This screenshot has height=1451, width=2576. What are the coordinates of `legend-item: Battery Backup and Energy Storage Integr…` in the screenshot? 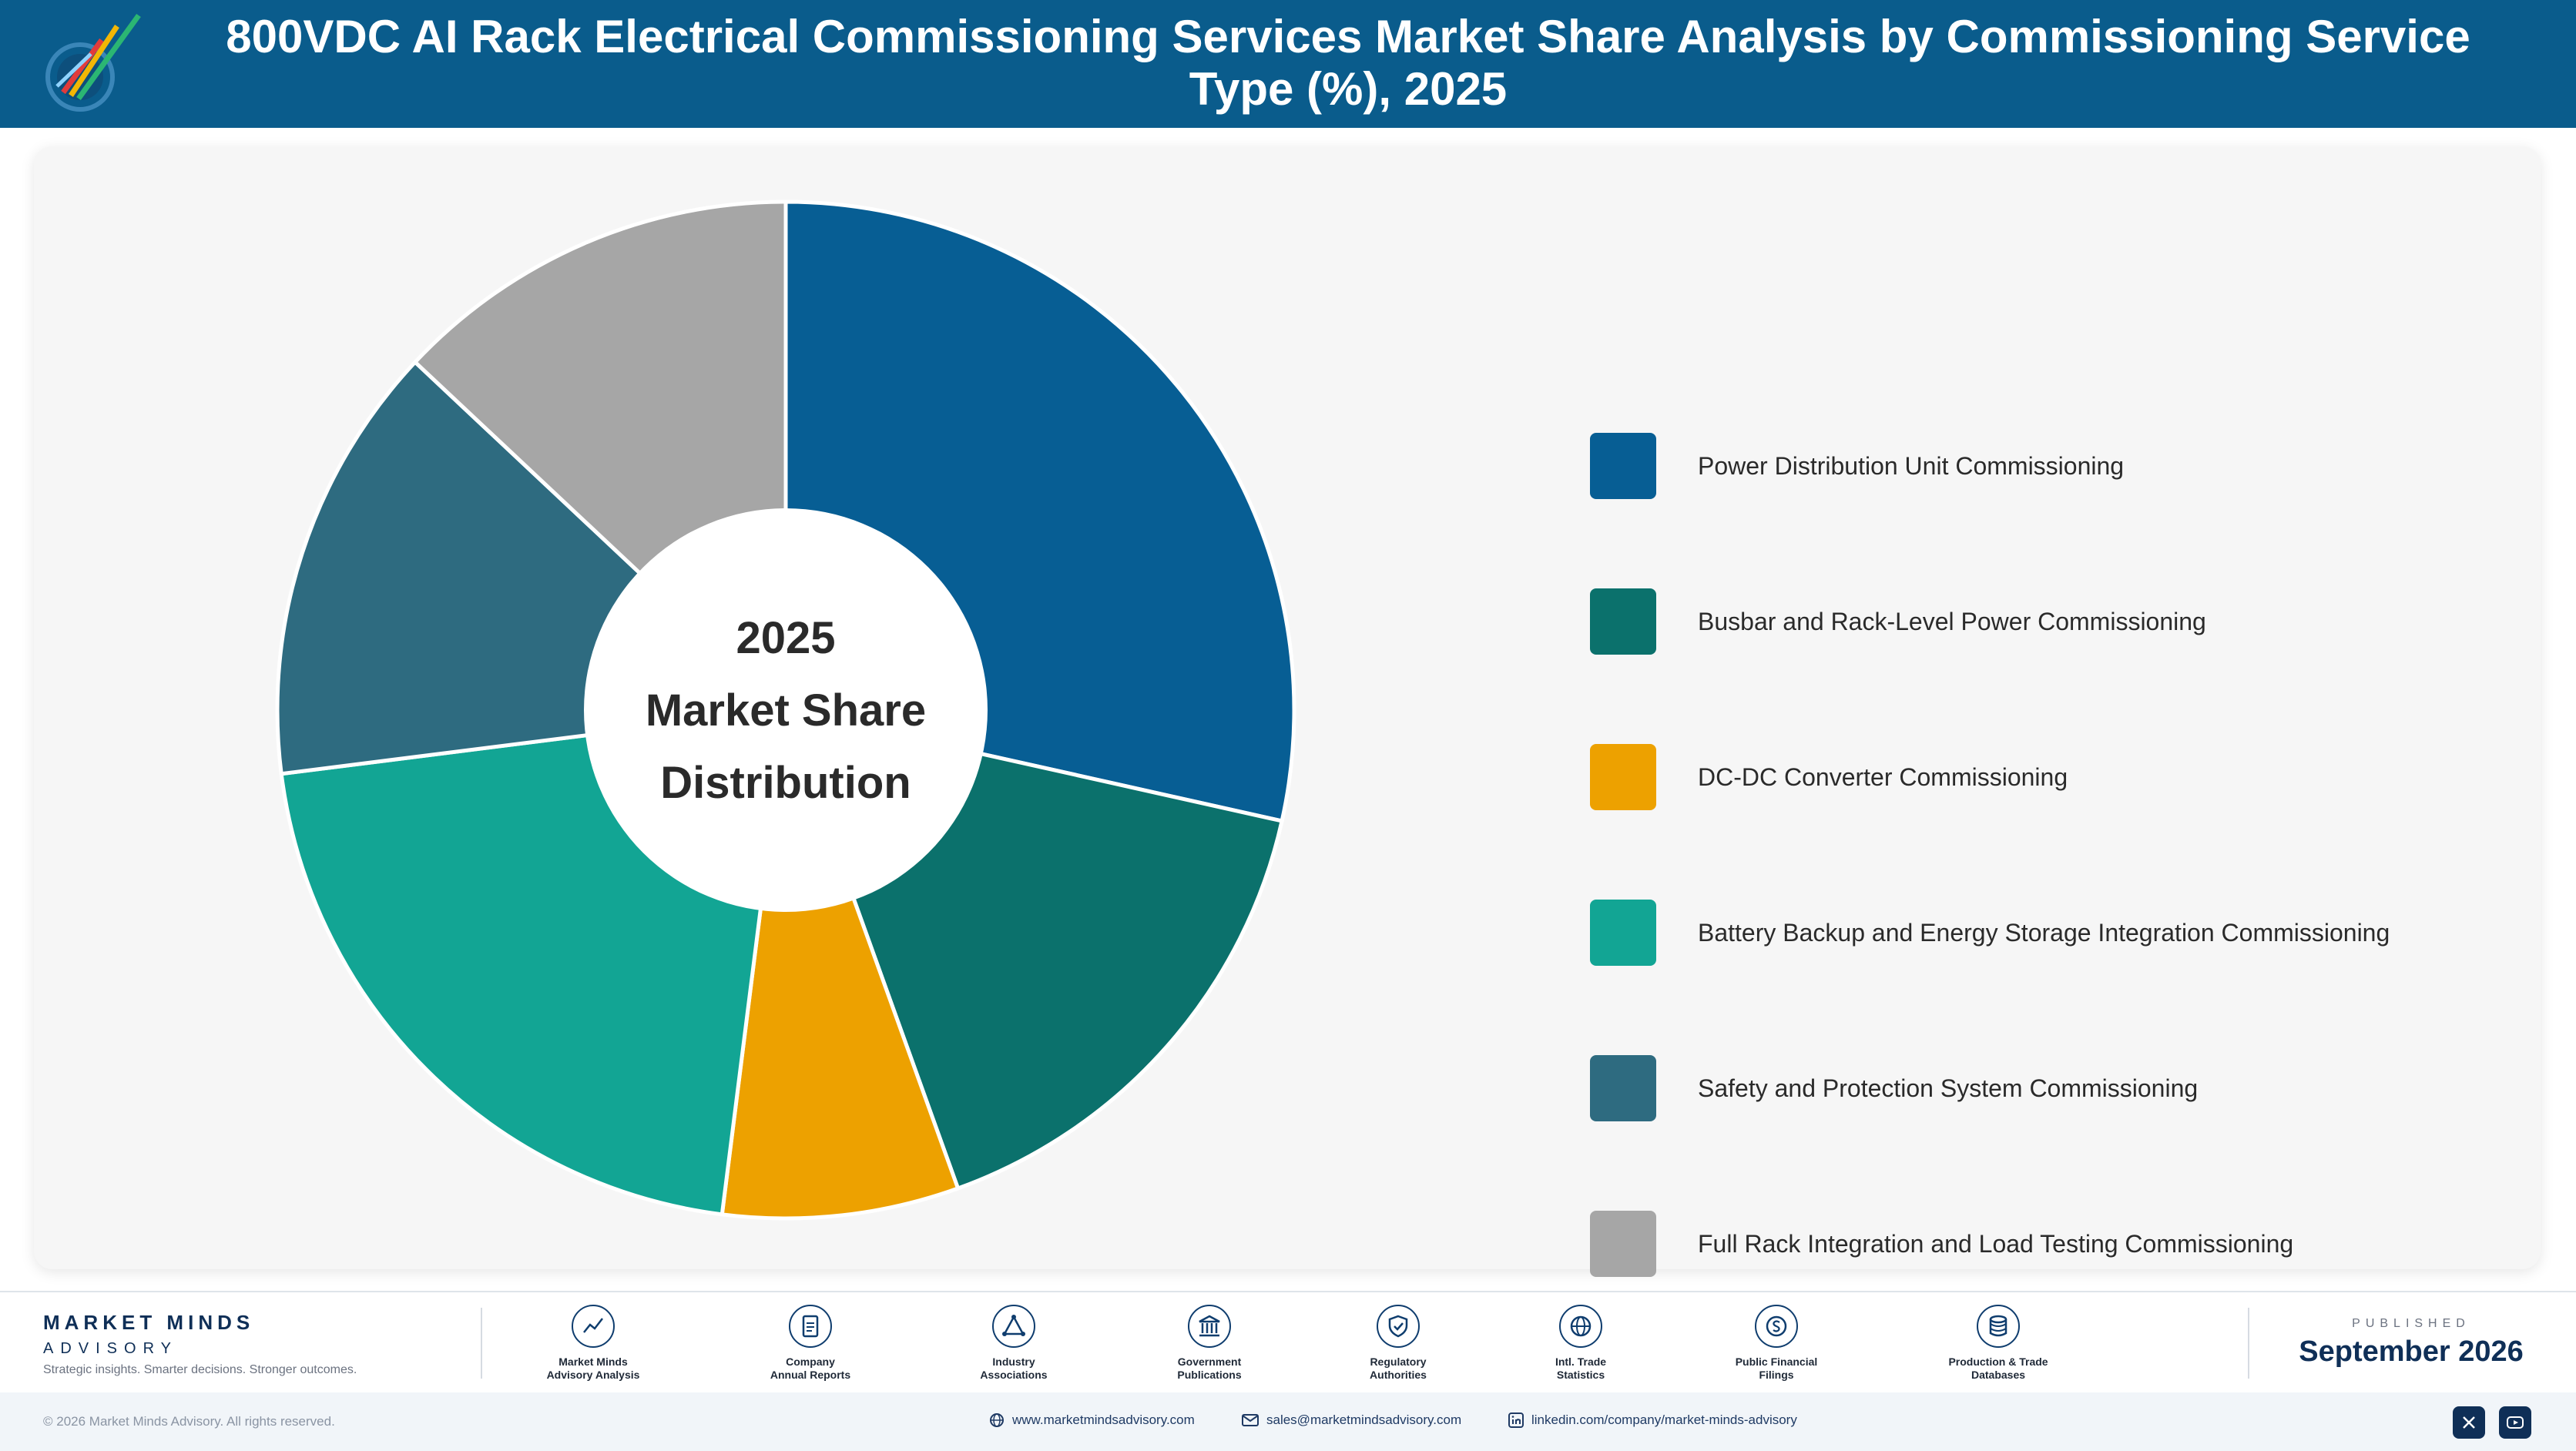 It's located at (2083, 933).